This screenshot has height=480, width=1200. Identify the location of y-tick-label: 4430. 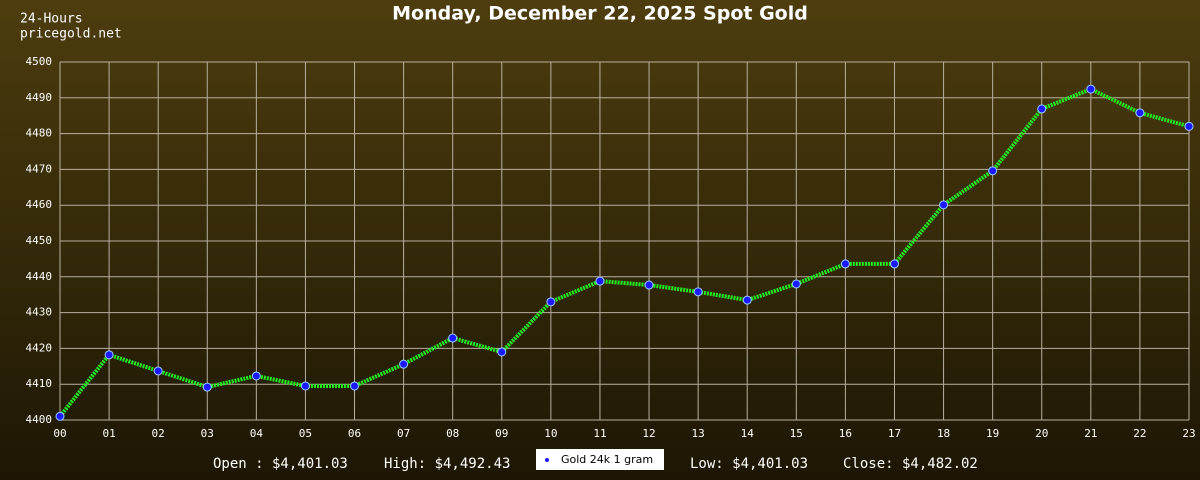
(39, 312).